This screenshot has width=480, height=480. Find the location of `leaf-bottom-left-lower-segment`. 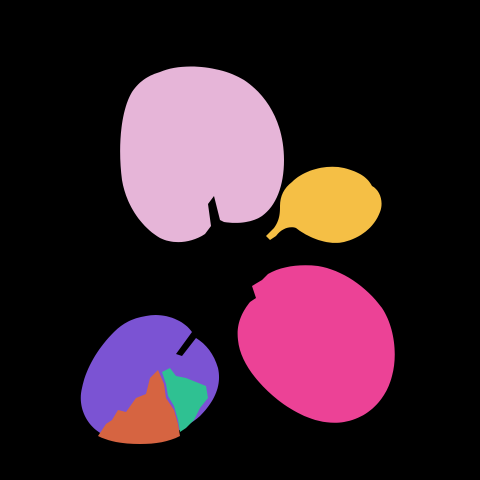

leaf-bottom-left-lower-segment is located at coordinates (139, 407).